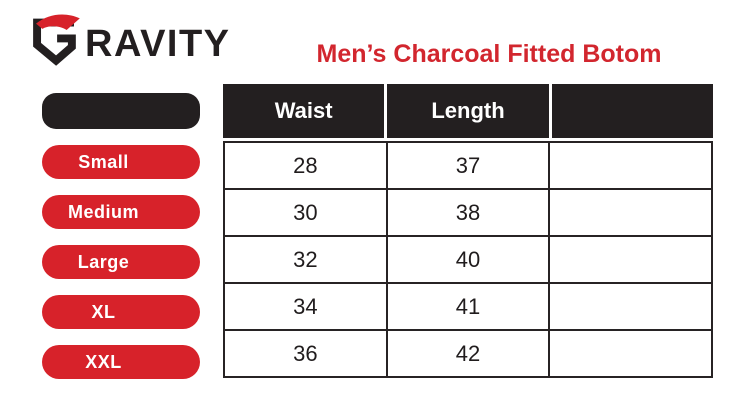  I want to click on waist-value: 34, so click(305, 306).